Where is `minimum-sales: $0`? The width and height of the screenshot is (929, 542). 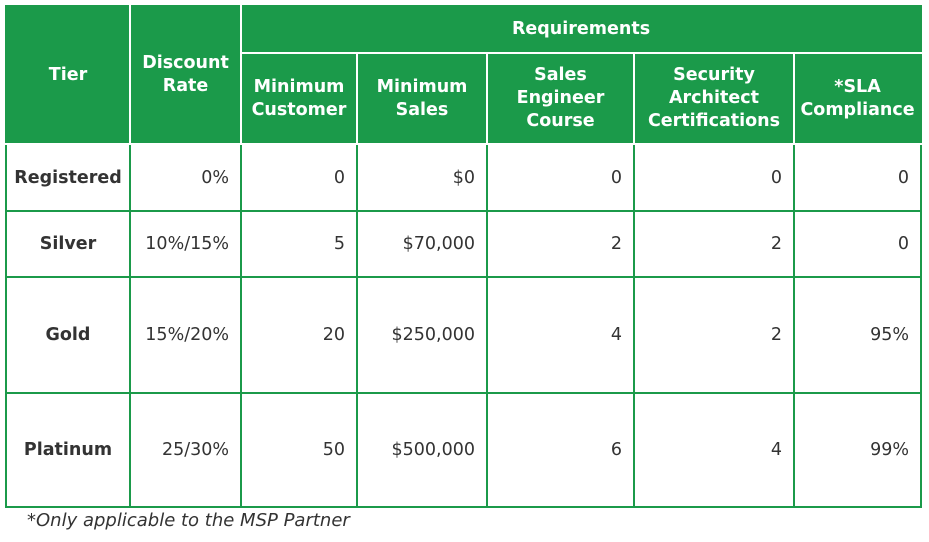
minimum-sales: $0 is located at coordinates (422, 177).